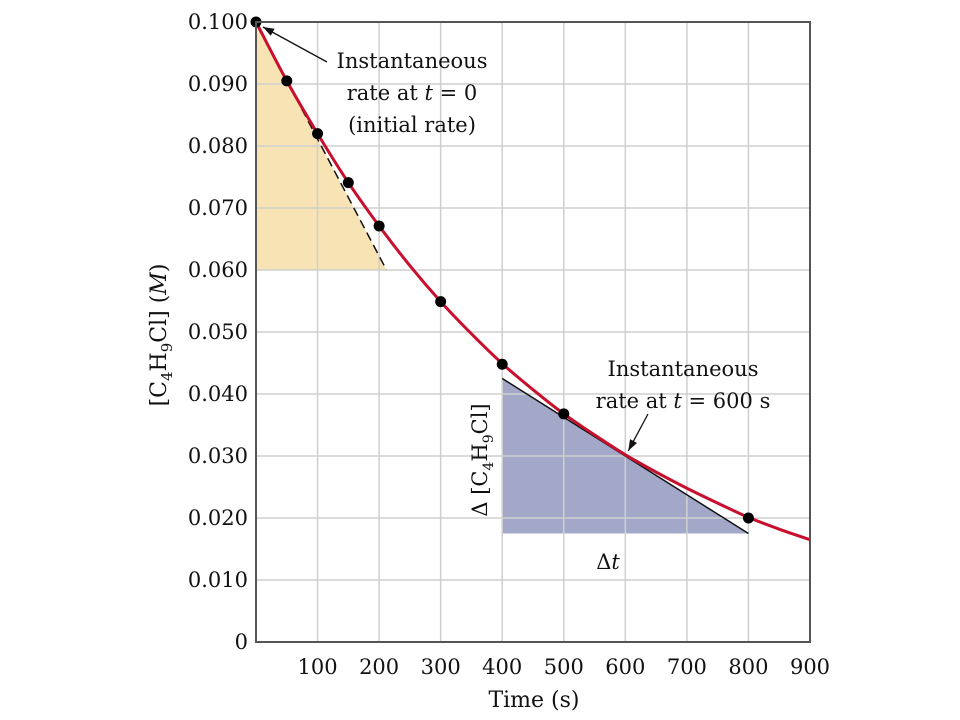 This screenshot has height=720, width=960. Describe the element at coordinates (159, 268) in the screenshot. I see `y-axis-label-end: )` at that location.